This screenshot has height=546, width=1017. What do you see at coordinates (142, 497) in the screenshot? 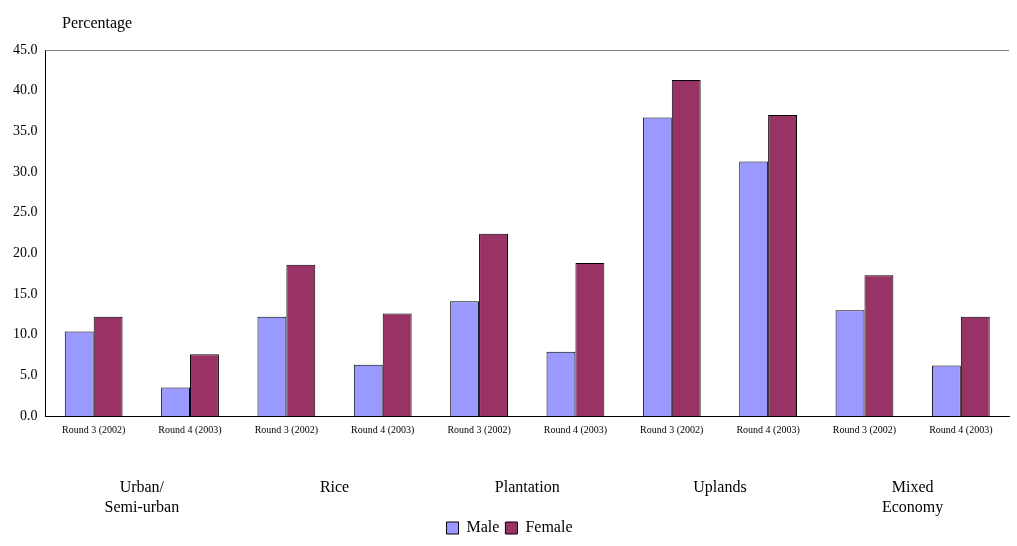
I see `text: Urban/ Semi-urban` at bounding box center [142, 497].